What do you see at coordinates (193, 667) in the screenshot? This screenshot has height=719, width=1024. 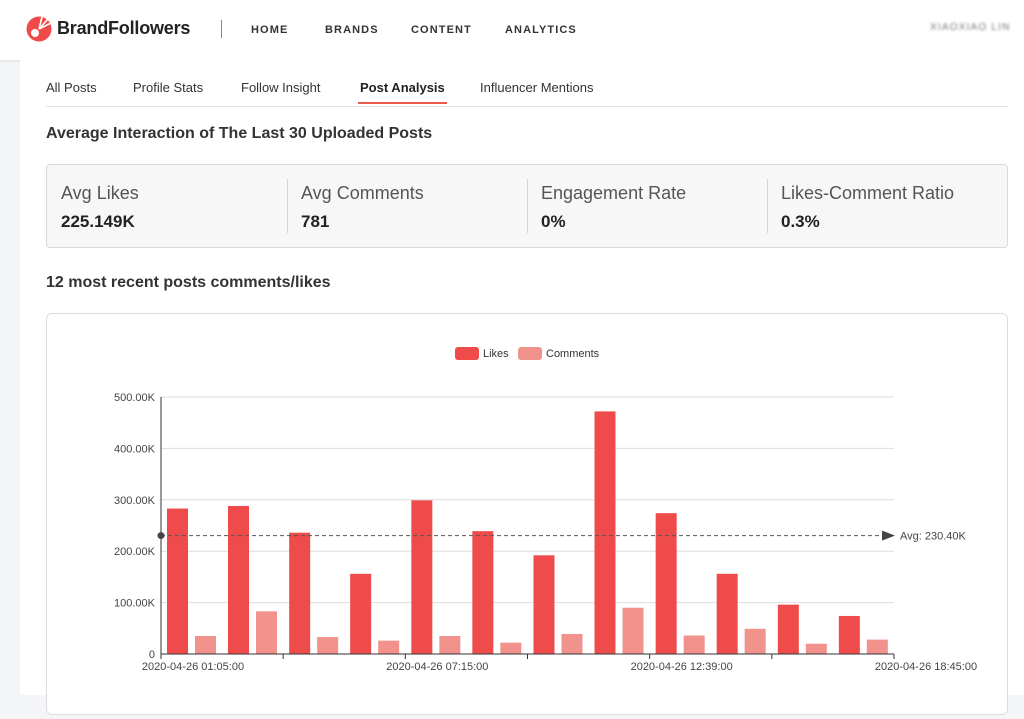 I see `x-tick-label: 2020-04-26 01:05:00` at bounding box center [193, 667].